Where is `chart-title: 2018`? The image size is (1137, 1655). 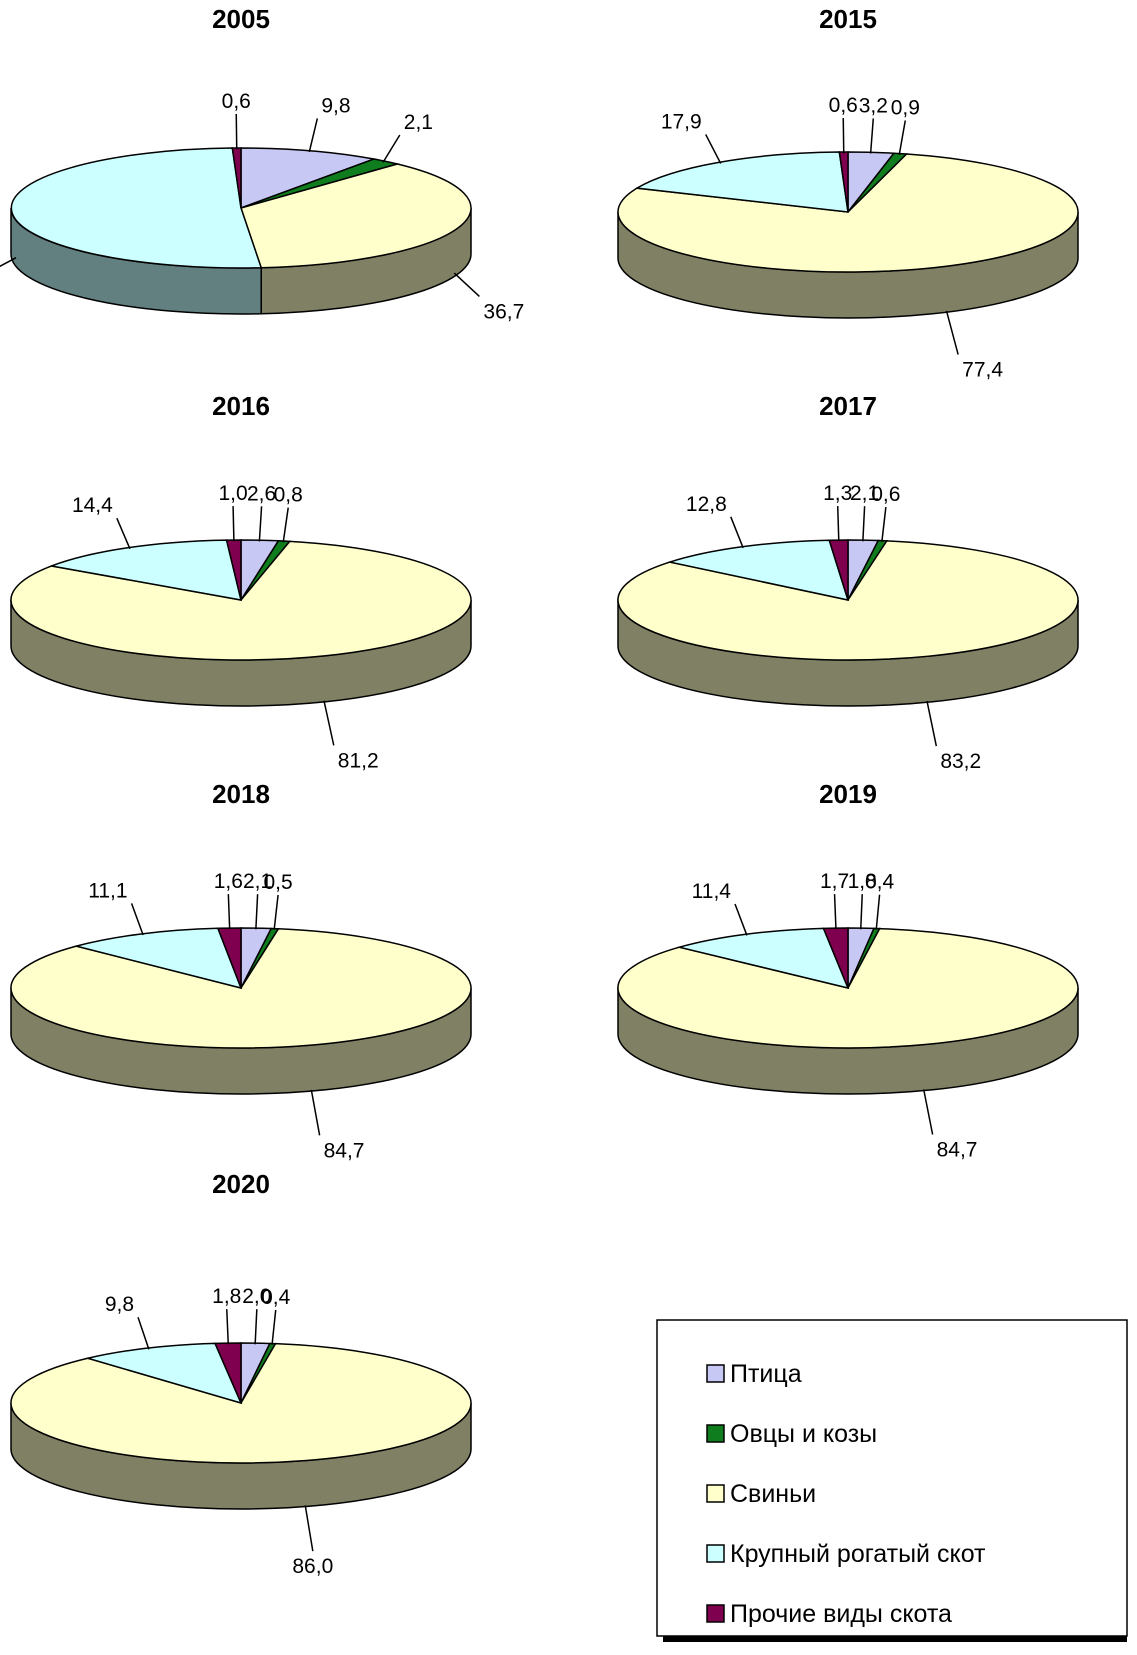 chart-title: 2018 is located at coordinates (241, 794).